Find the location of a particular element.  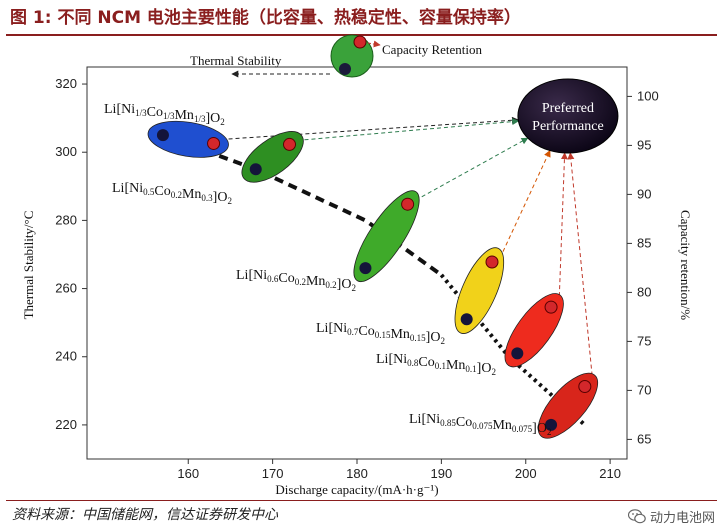

thermal-stability-dot-ncm523 is located at coordinates (255, 169).